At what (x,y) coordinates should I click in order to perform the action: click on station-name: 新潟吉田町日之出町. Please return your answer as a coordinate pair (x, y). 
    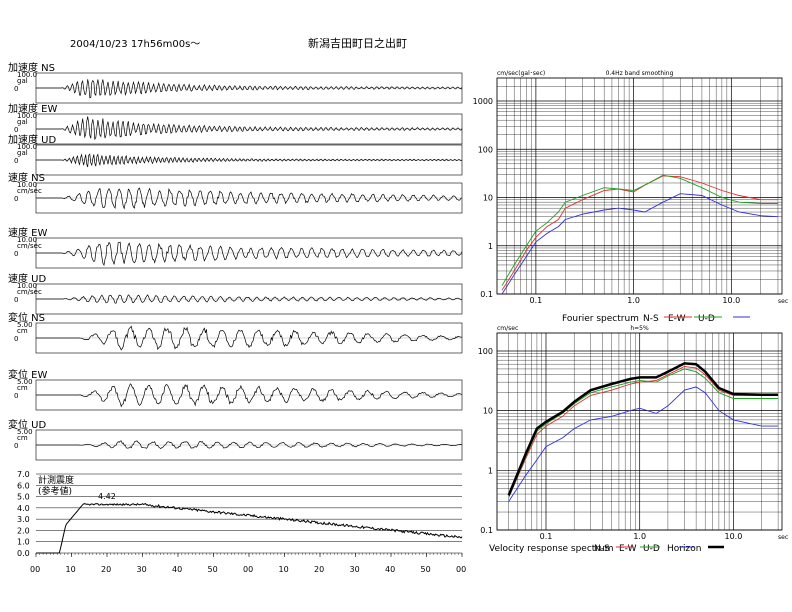
    Looking at the image, I should click on (357, 43).